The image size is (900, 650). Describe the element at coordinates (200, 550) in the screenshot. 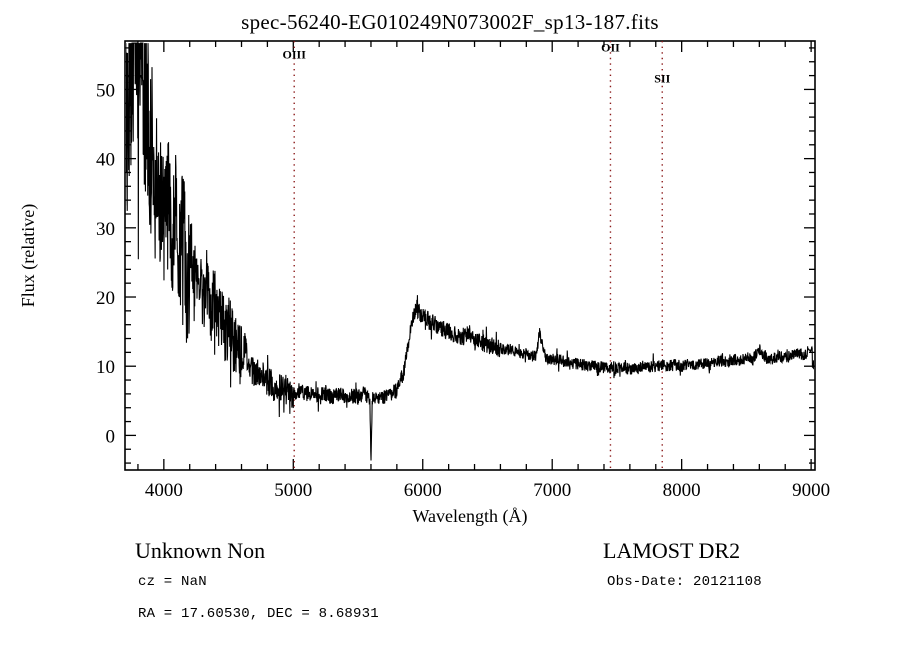

I see `object-class-label: Unknown Non` at that location.